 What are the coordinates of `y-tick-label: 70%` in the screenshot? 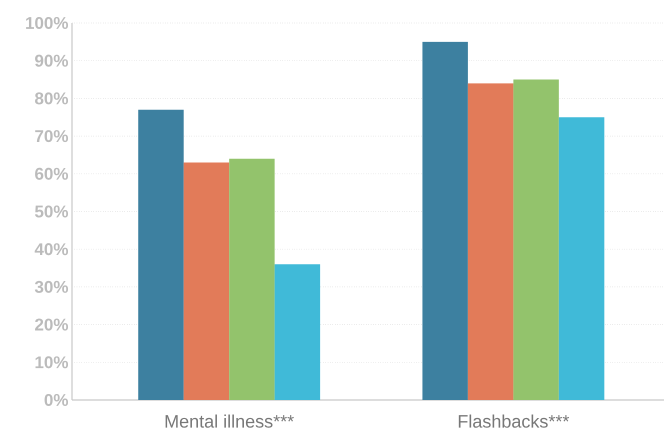 It's located at (51, 136).